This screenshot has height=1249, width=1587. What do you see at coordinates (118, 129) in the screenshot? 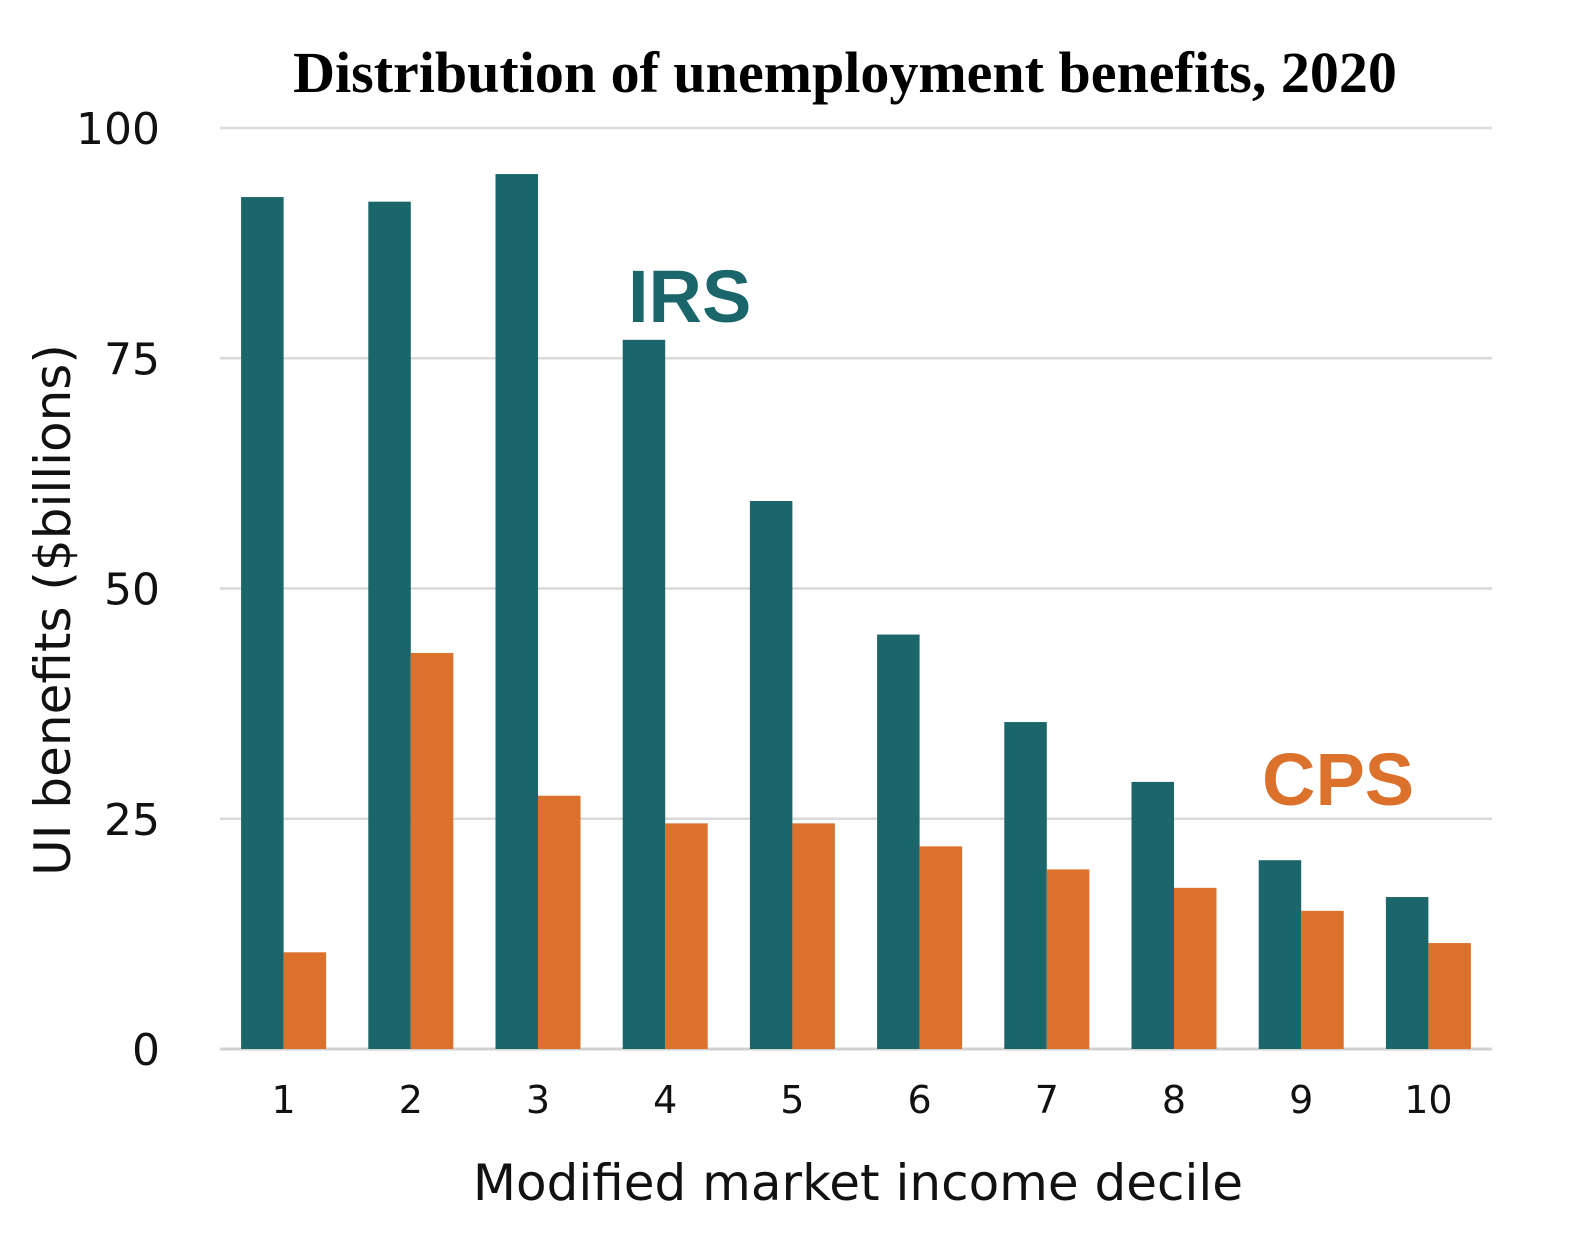
I see `y-tick-label: 100` at bounding box center [118, 129].